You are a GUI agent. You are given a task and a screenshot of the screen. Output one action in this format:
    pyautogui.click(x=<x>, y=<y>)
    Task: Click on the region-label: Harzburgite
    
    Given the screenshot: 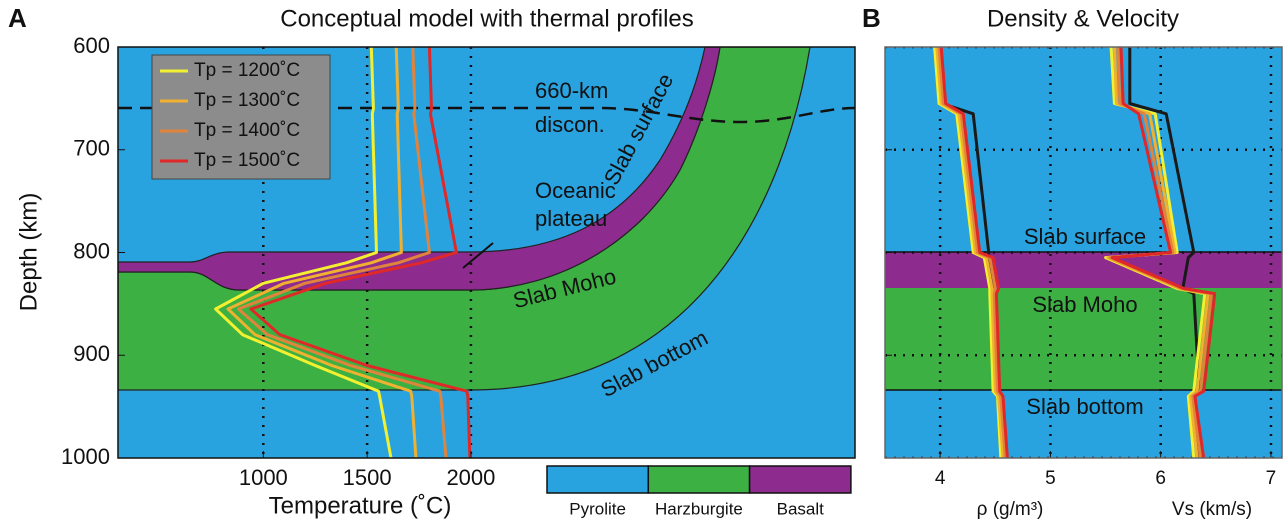 What is the action you would take?
    pyautogui.click(x=699, y=508)
    